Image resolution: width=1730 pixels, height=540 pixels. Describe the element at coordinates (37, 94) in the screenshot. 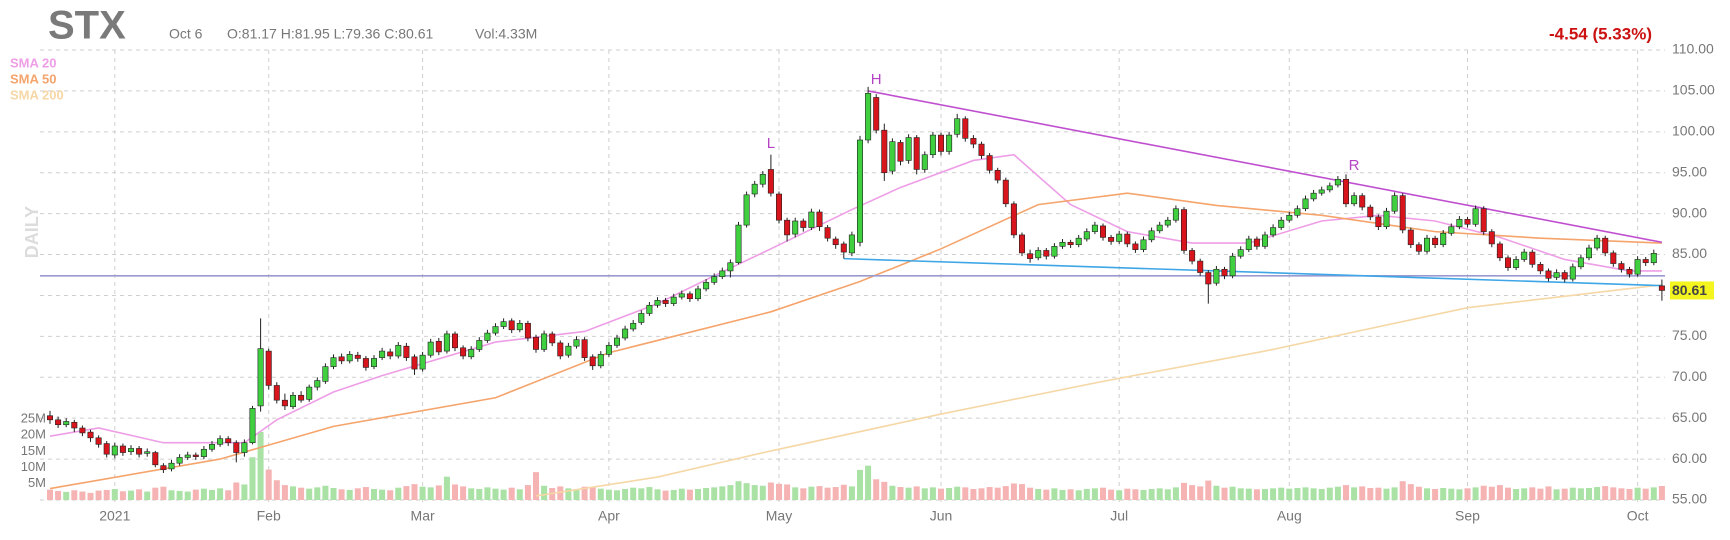

I see `legend-entry: SMA 200` at that location.